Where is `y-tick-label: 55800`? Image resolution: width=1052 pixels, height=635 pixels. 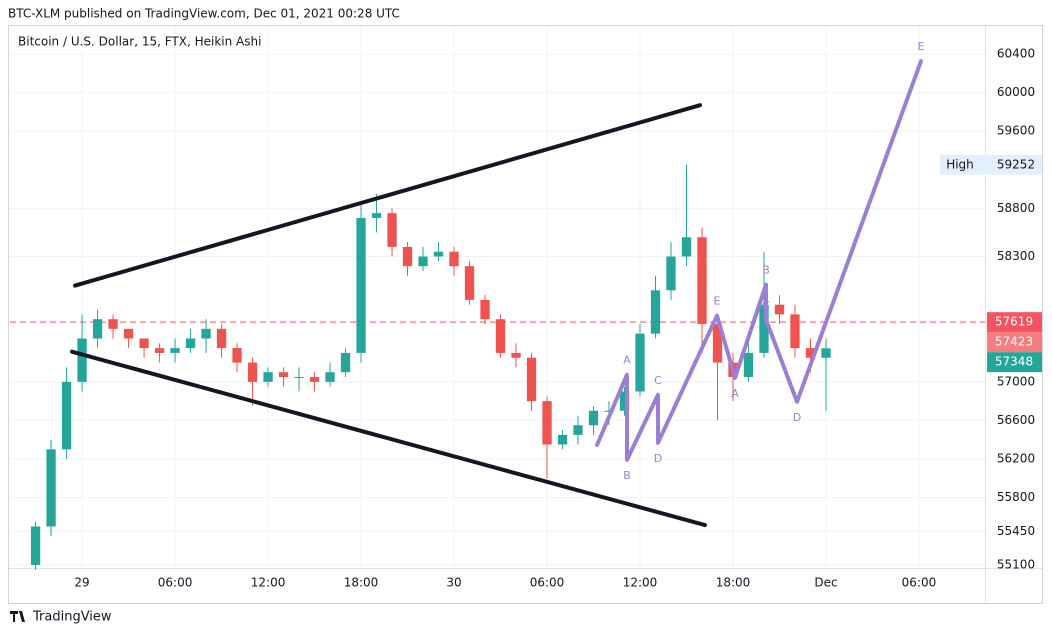 y-tick-label: 55800 is located at coordinates (1016, 497).